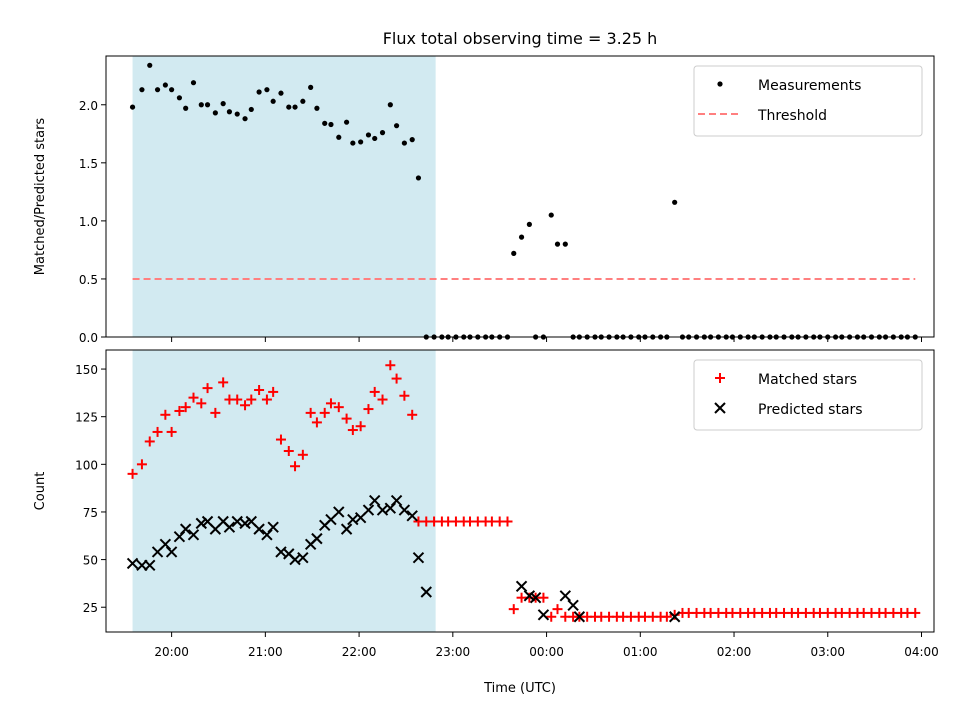 This screenshot has height=720, width=960. What do you see at coordinates (390, 105) in the screenshot?
I see `top-point-0-35-dot` at bounding box center [390, 105].